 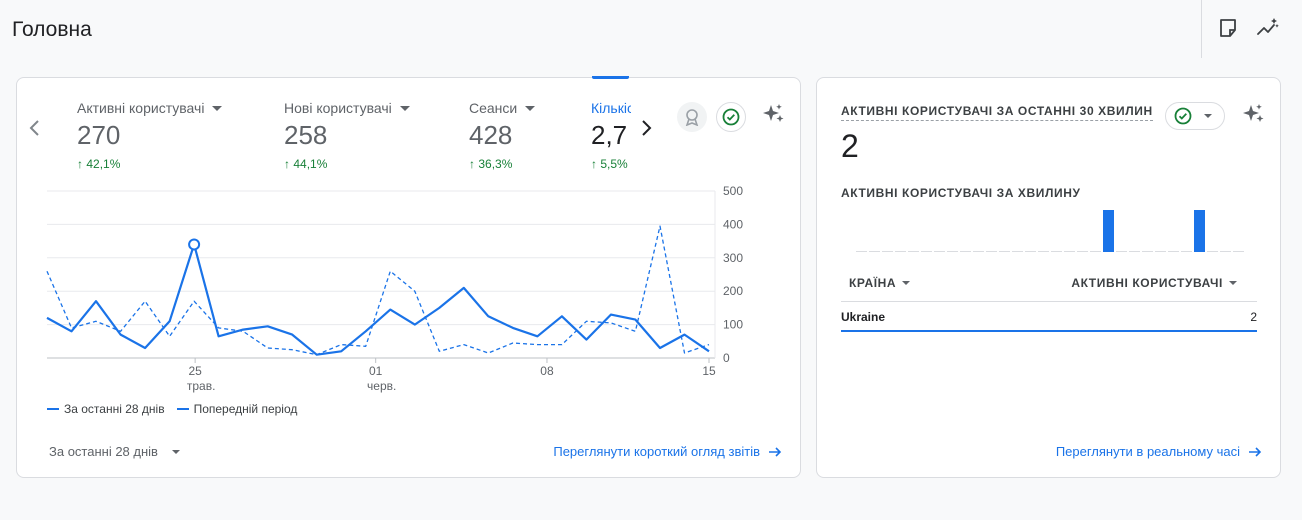 What do you see at coordinates (646, 128) in the screenshot?
I see `chevron-right-icon` at bounding box center [646, 128].